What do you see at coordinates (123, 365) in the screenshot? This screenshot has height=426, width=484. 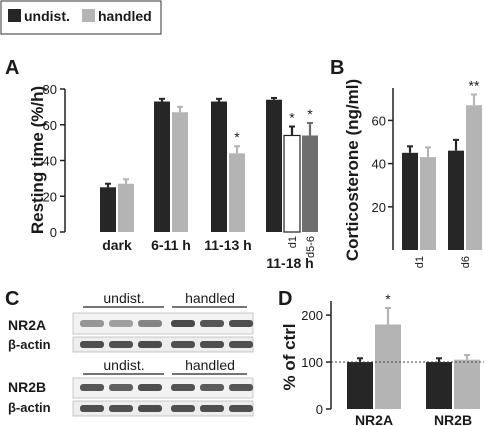 I see `blot2-undist-label: undist.` at bounding box center [123, 365].